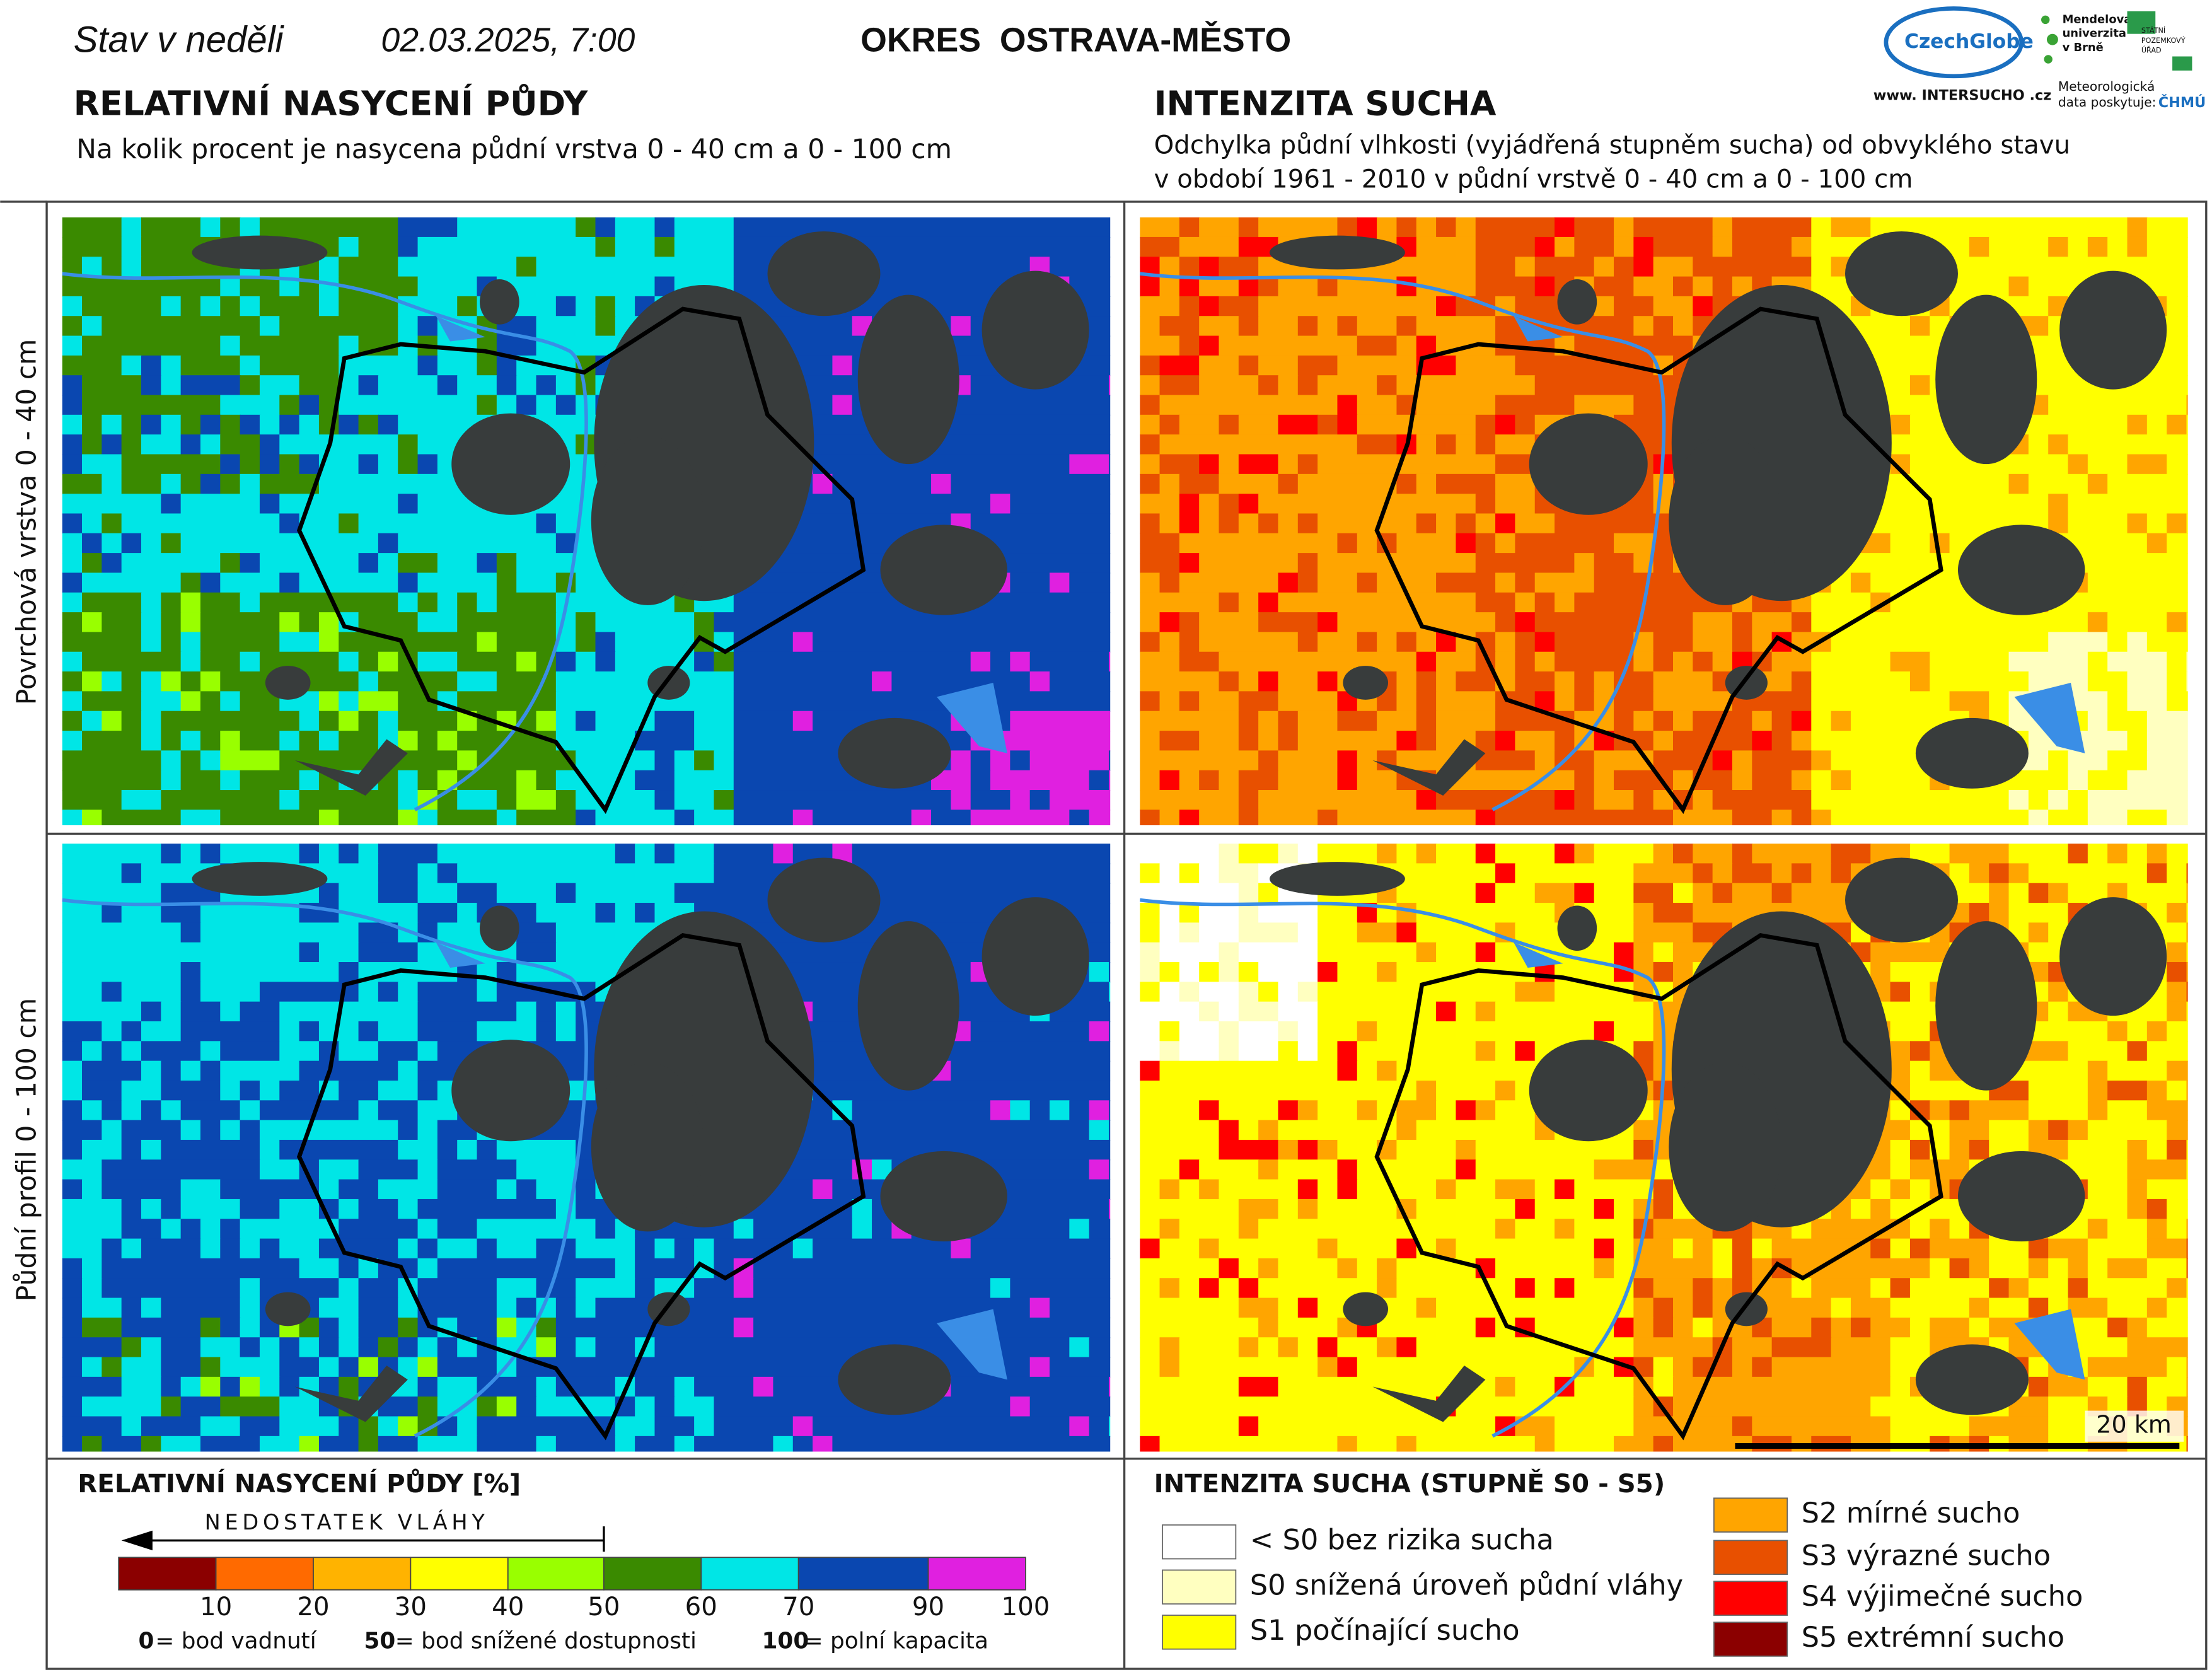 This screenshot has height=1677, width=2212. What do you see at coordinates (1199, 1587) in the screenshot?
I see `legend-swatch` at bounding box center [1199, 1587].